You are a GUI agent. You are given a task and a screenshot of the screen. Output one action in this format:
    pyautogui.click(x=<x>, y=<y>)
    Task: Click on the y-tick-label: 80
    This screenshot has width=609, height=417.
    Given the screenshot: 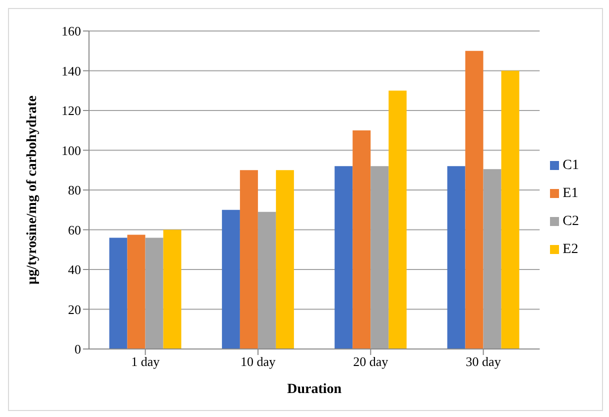 What is the action you would take?
    pyautogui.click(x=74, y=190)
    